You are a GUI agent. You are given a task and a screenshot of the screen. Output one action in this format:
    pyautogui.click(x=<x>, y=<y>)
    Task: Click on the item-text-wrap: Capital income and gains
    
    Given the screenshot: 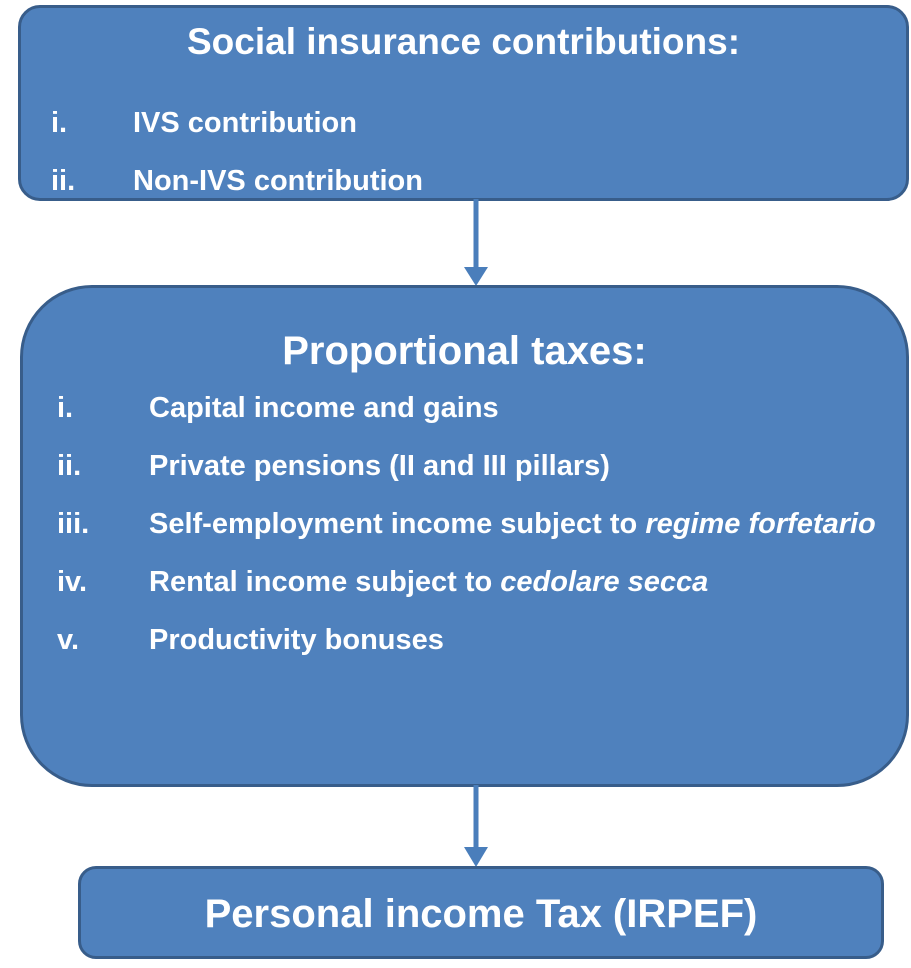 What is the action you would take?
    pyautogui.click(x=519, y=408)
    